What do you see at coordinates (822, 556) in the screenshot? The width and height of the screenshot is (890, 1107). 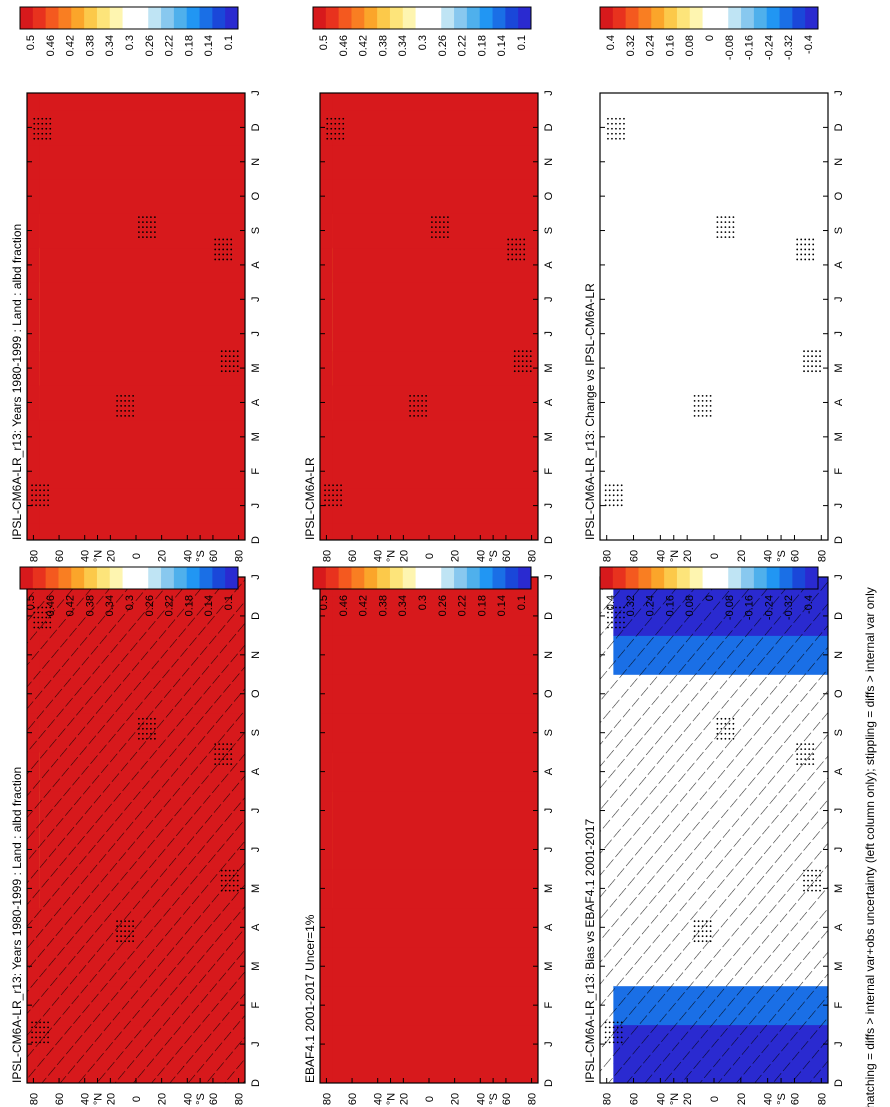 I see `lat-tick-label: 80` at bounding box center [822, 556].